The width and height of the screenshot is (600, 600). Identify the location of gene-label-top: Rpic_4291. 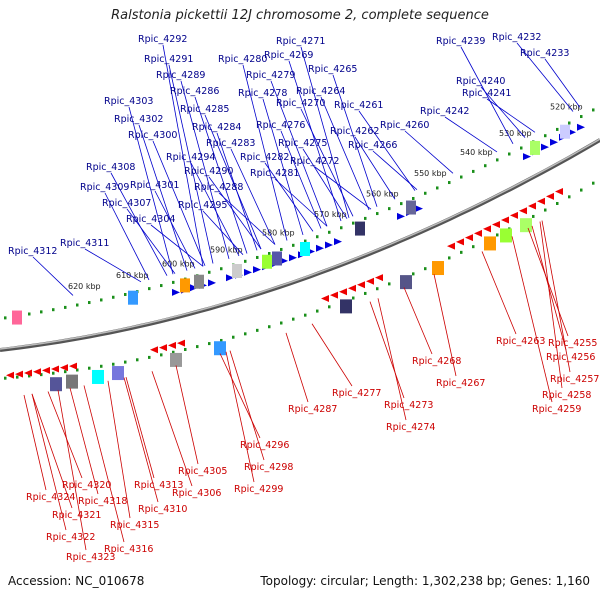
(168, 59).